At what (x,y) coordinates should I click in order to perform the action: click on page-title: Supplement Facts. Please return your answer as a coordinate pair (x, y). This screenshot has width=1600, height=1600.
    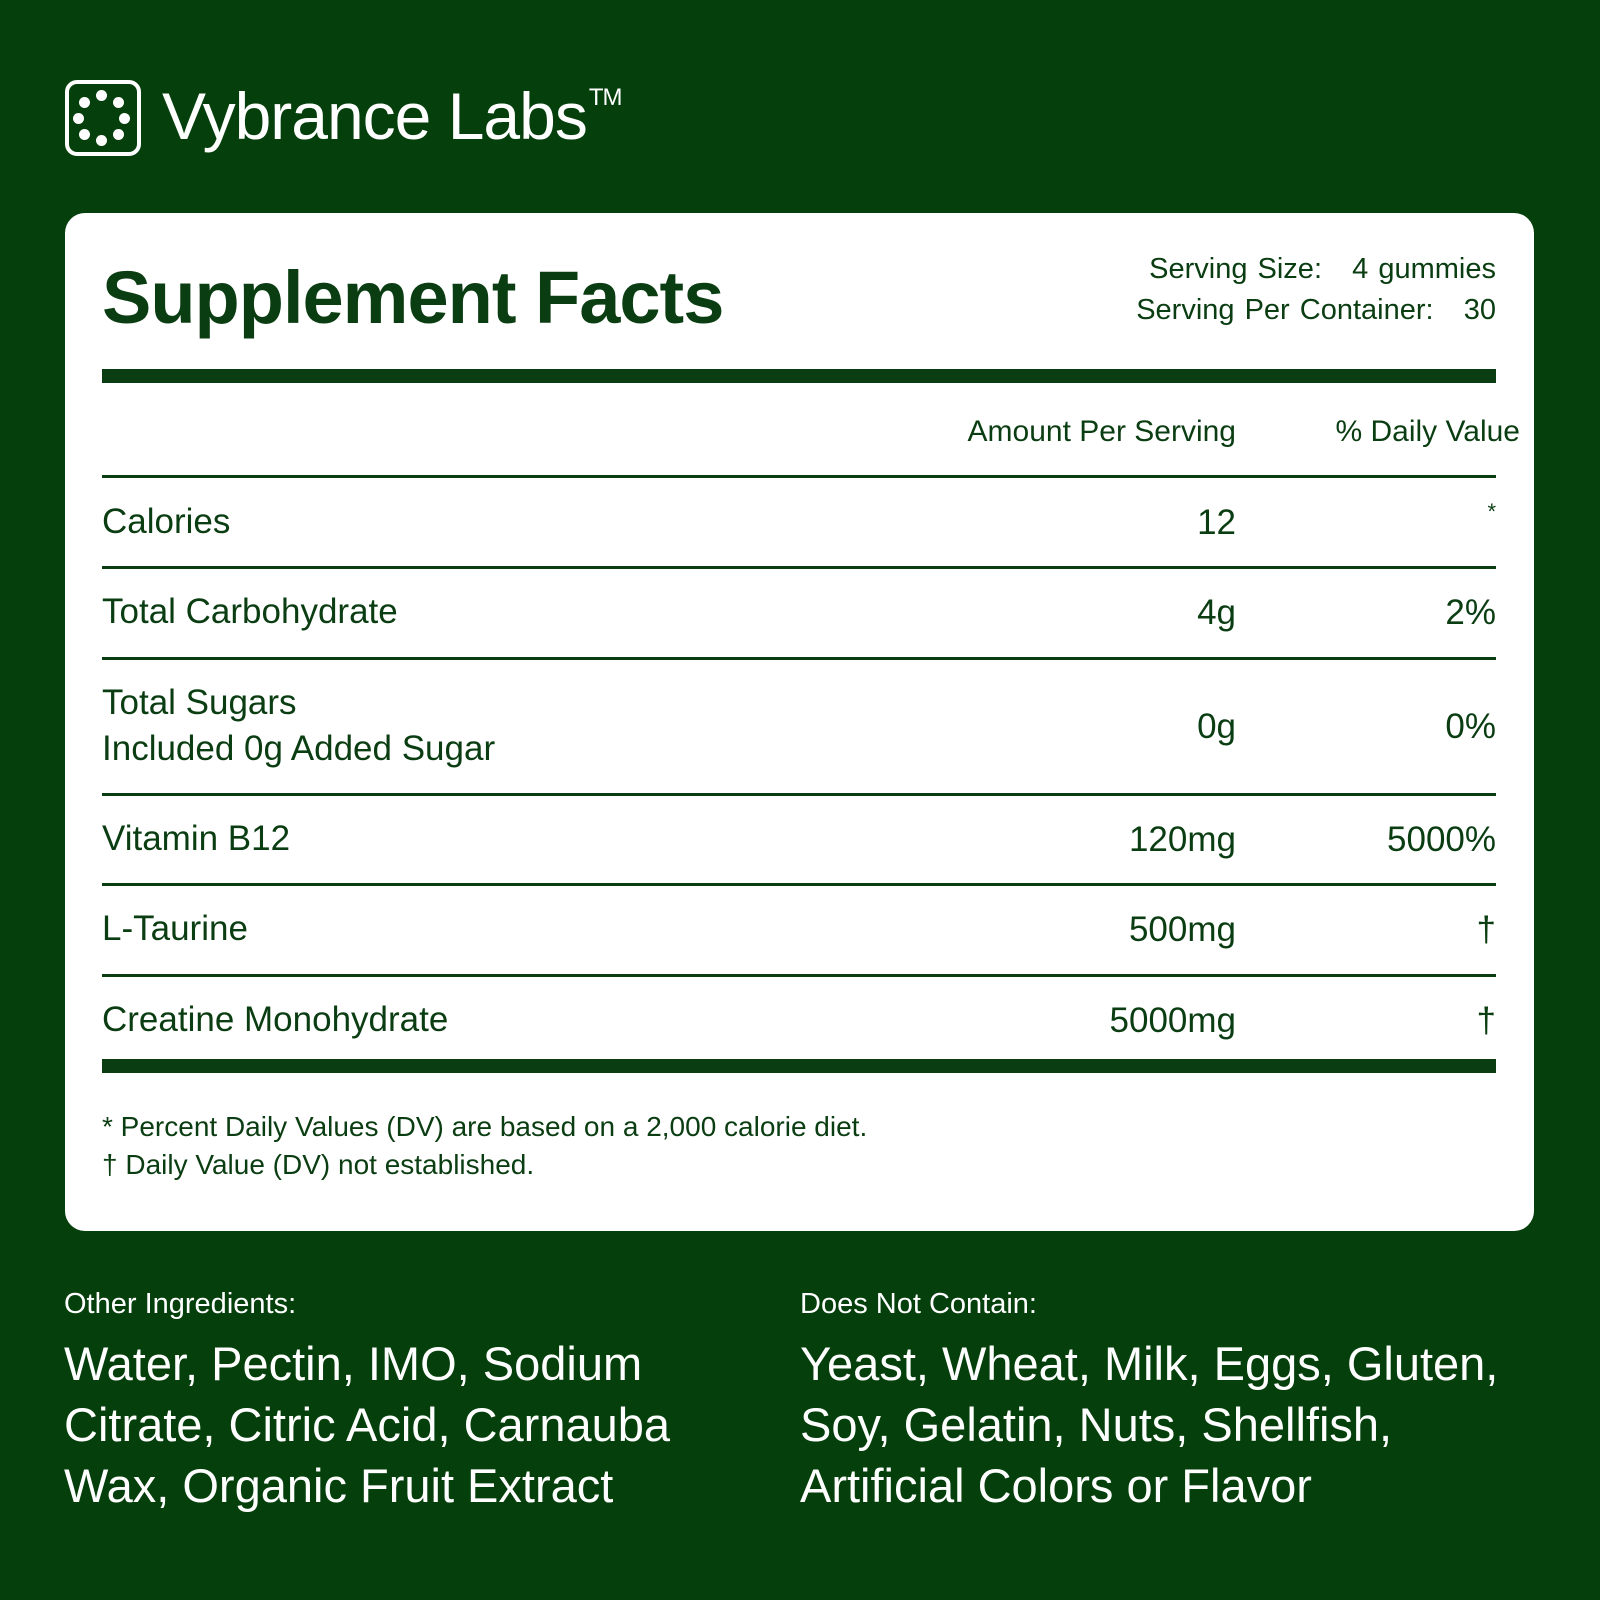
    Looking at the image, I should click on (413, 297).